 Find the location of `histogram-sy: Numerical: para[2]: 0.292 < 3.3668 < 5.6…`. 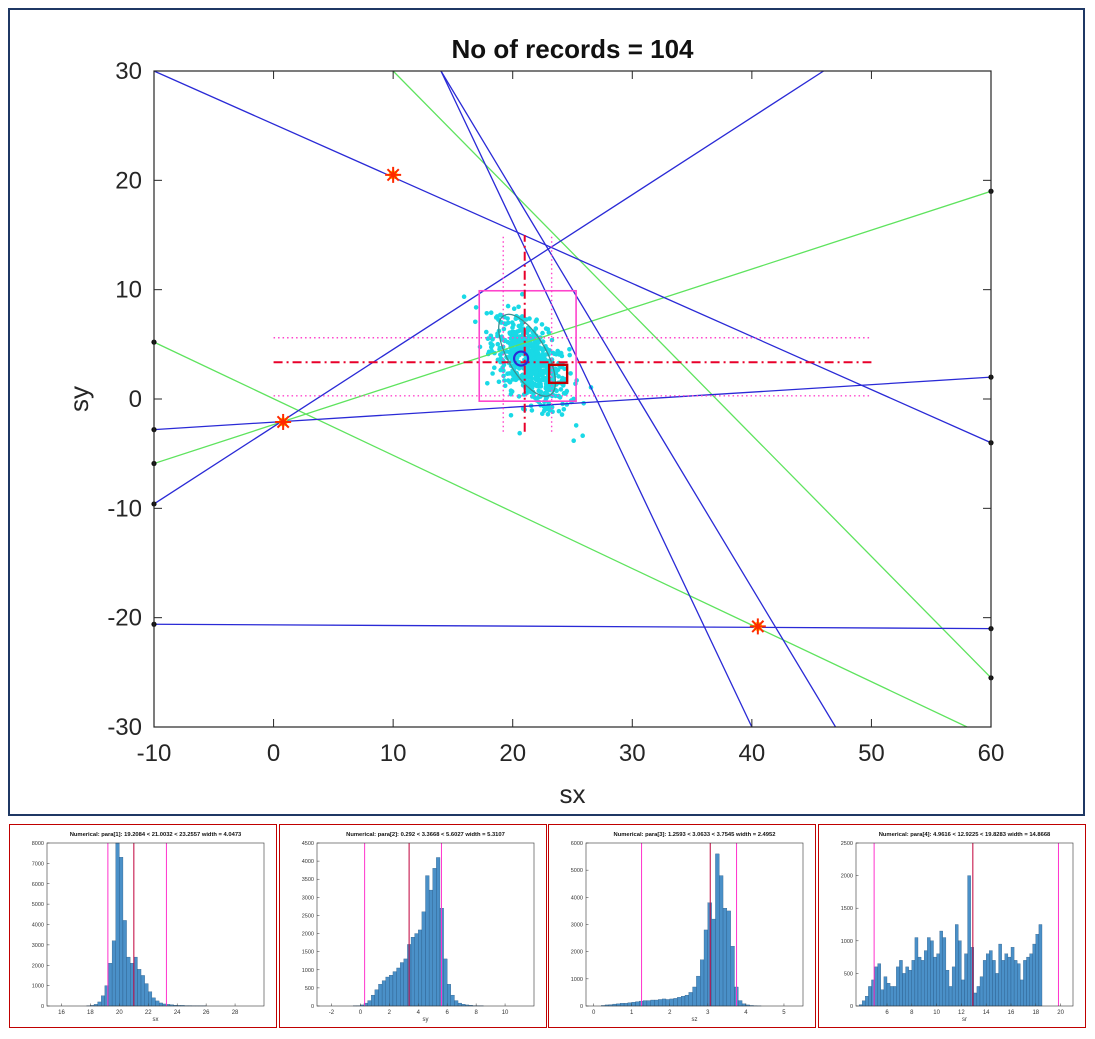

histogram-sy: Numerical: para[2]: 0.292 < 3.3668 < 5.6… is located at coordinates (418, 927).